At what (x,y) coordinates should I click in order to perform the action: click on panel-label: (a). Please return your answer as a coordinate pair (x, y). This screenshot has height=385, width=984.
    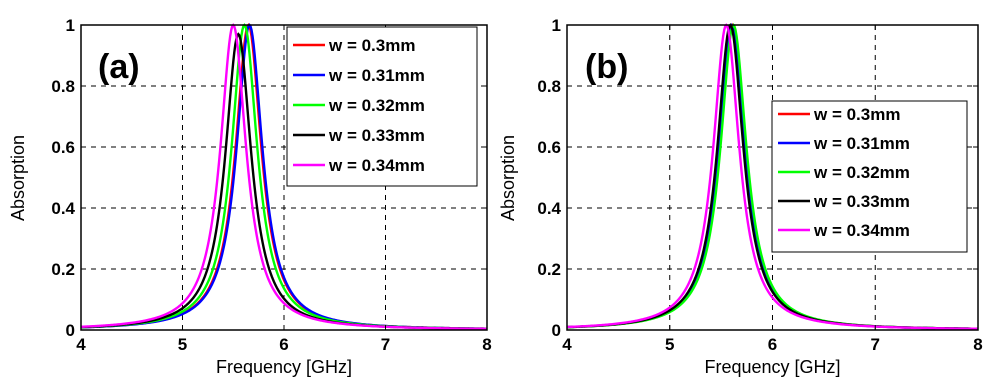
    Looking at the image, I should click on (119, 67).